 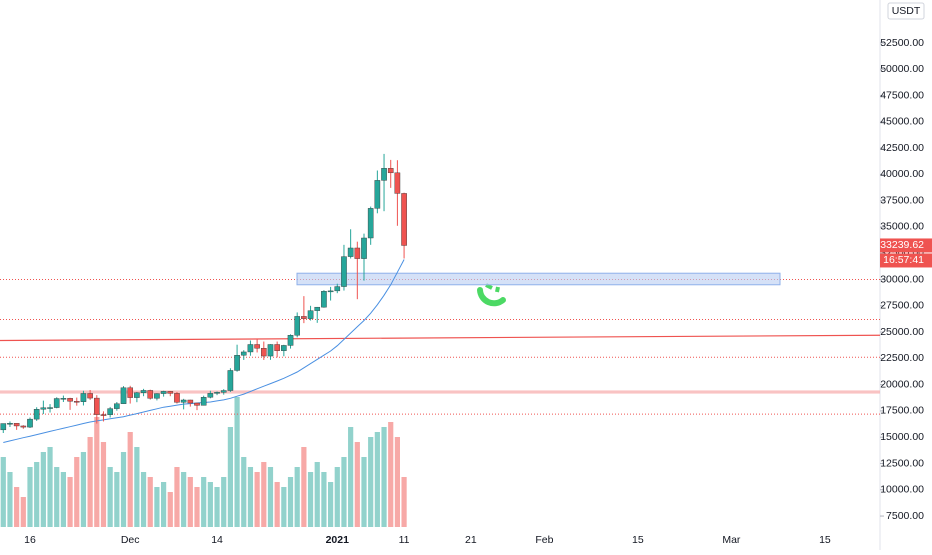 What do you see at coordinates (902, 490) in the screenshot?
I see `y-tick-label: 10000.00` at bounding box center [902, 490].